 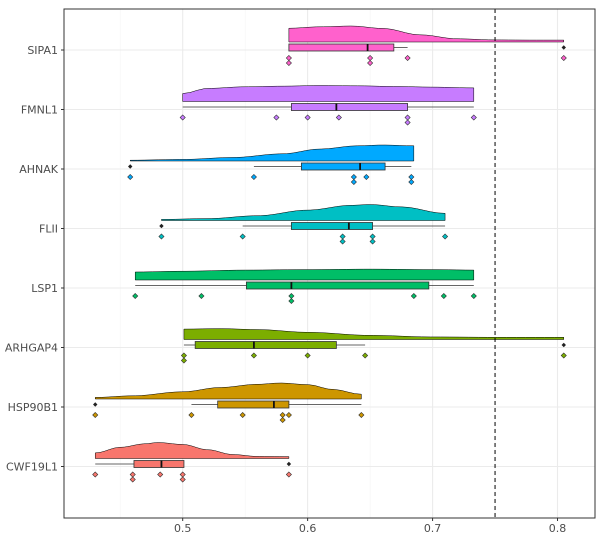 What do you see at coordinates (433, 528) in the screenshot?
I see `x-tick-label: 0.7` at bounding box center [433, 528].